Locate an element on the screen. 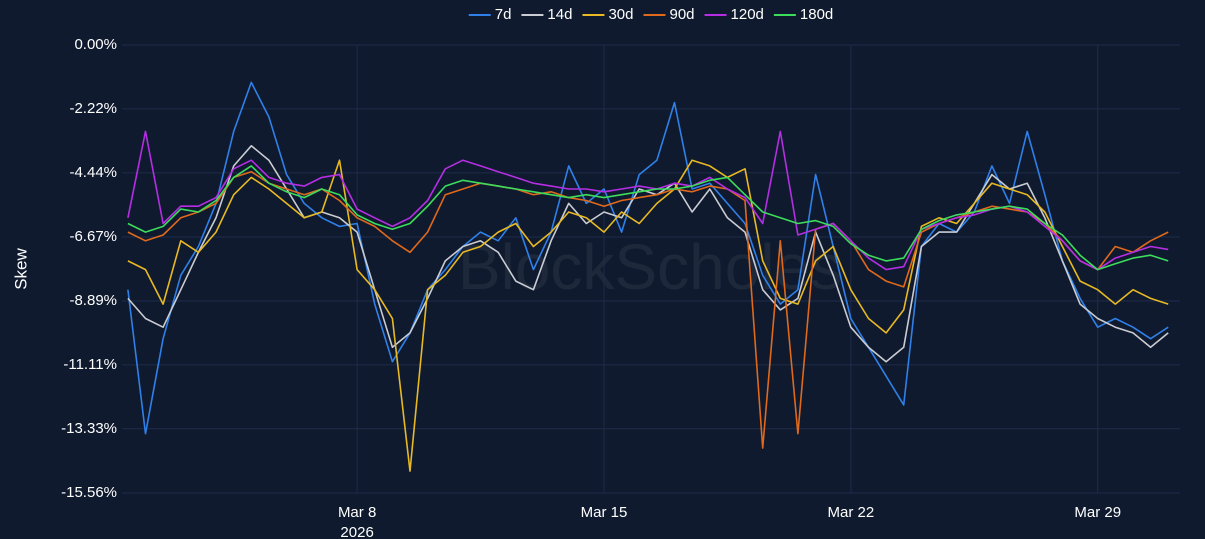  legend-label: 14d is located at coordinates (559, 14).